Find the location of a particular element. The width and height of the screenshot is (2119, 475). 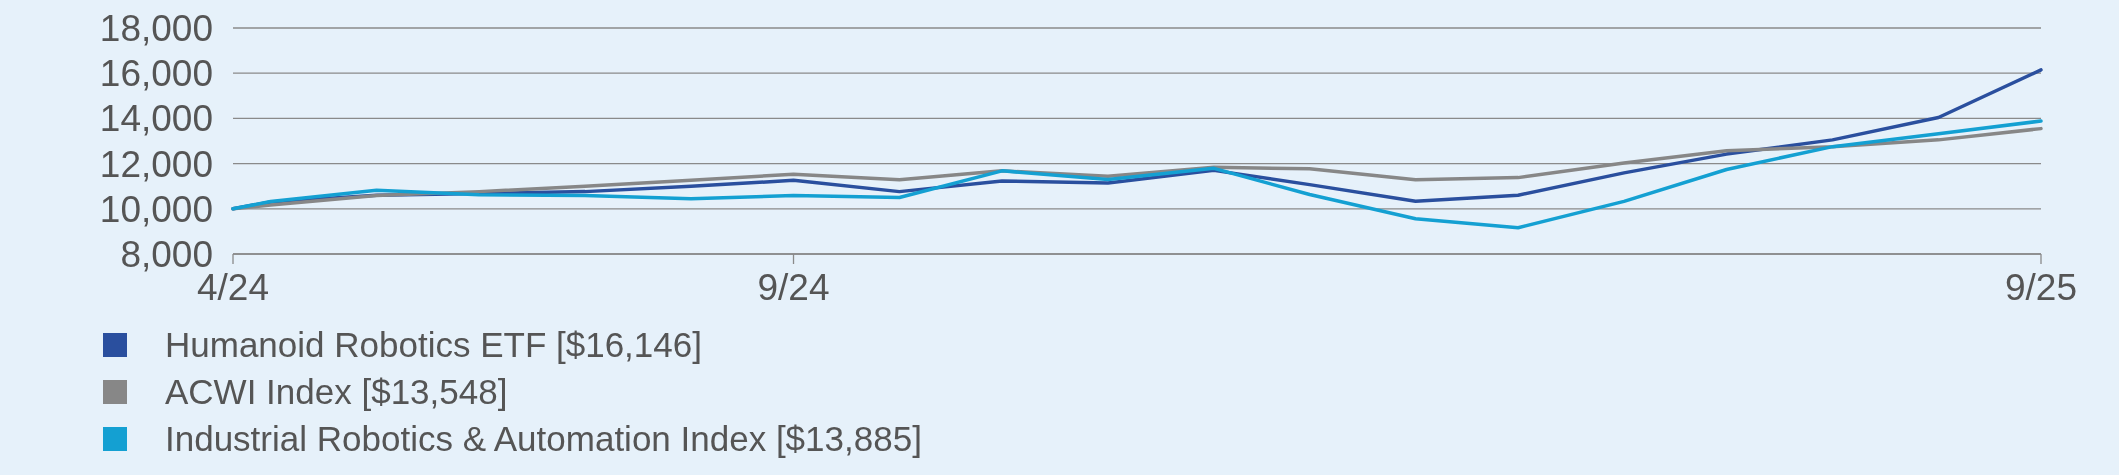

legend-label: Industrial Robotics & Automation Index [$13,885] is located at coordinates (543, 439).